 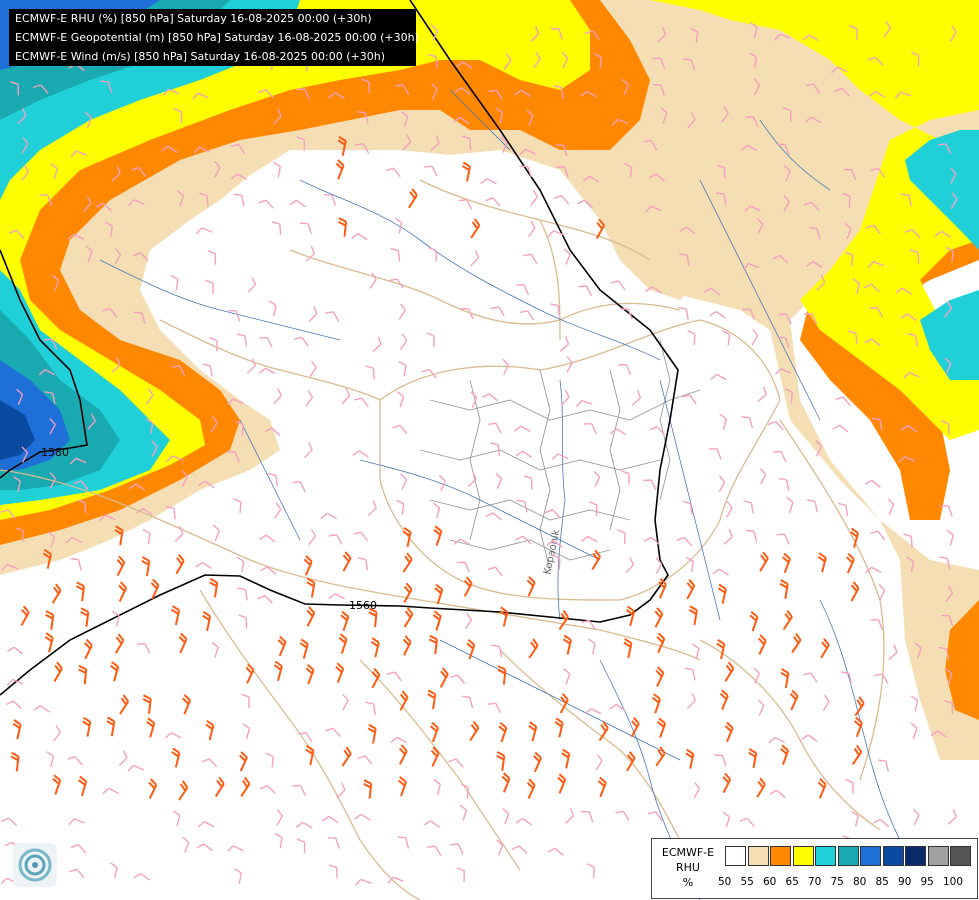 What do you see at coordinates (905, 882) in the screenshot?
I see `legend-tick-90: 90` at bounding box center [905, 882].